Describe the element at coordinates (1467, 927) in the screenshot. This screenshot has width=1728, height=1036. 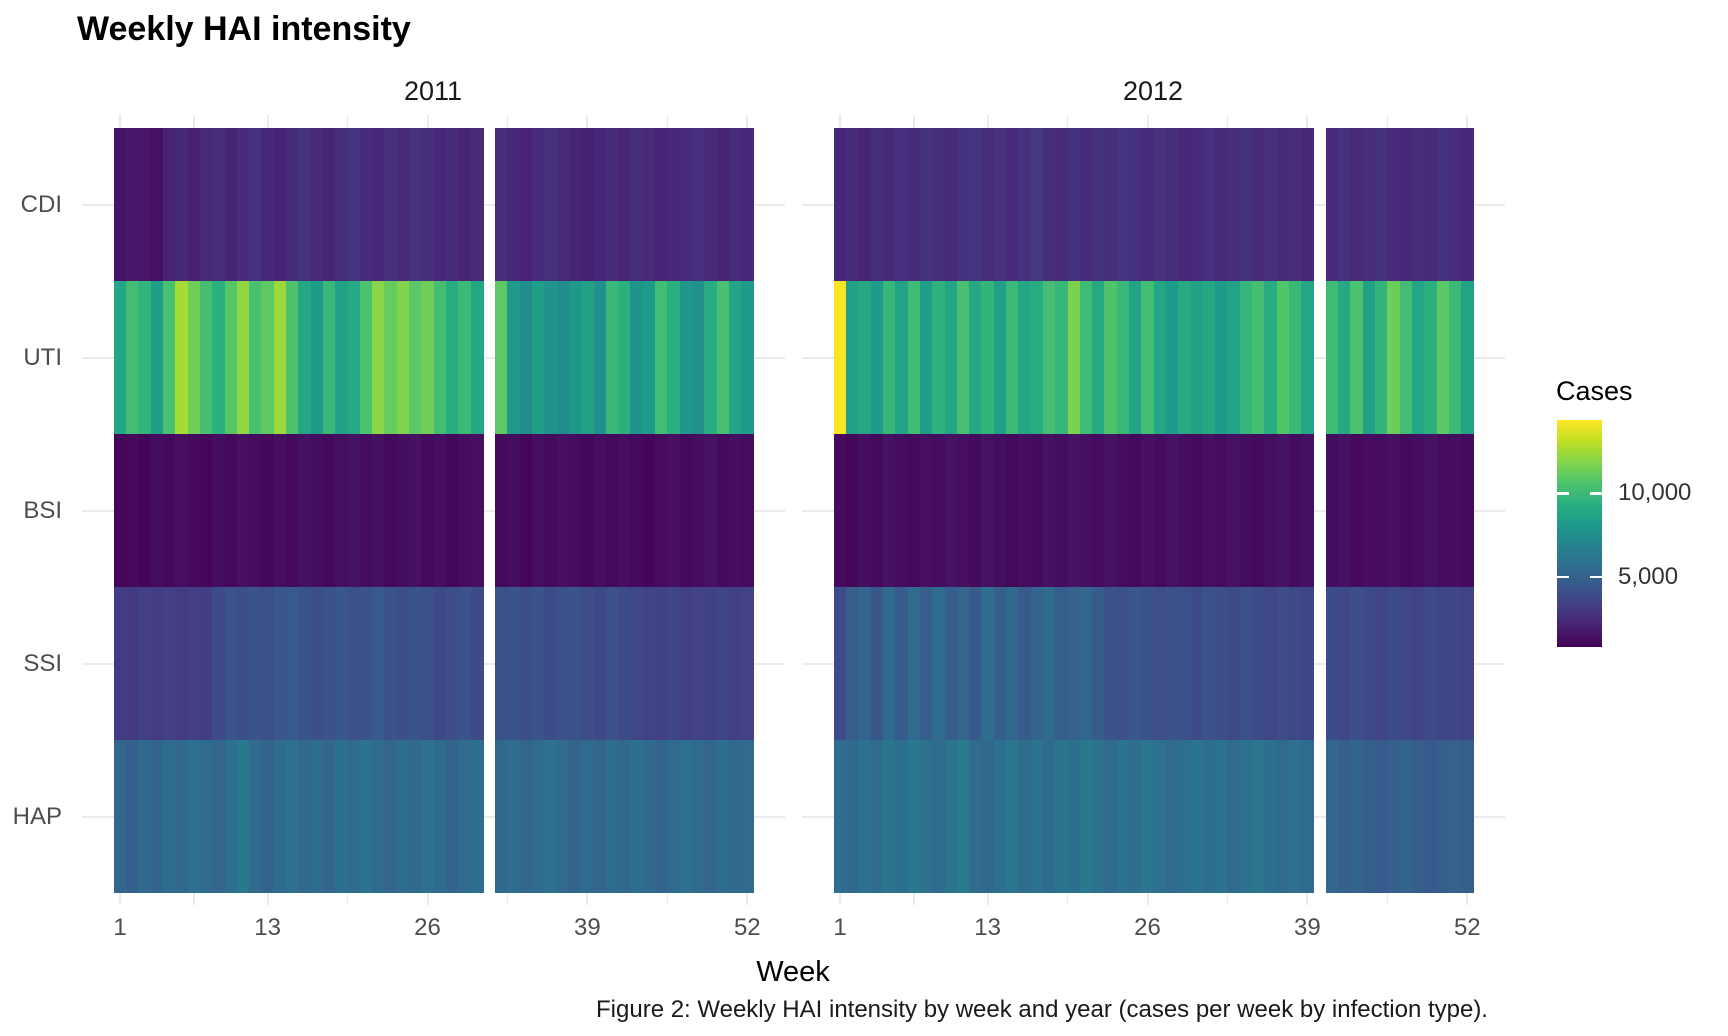
I see `x-tick-label: 52` at that location.